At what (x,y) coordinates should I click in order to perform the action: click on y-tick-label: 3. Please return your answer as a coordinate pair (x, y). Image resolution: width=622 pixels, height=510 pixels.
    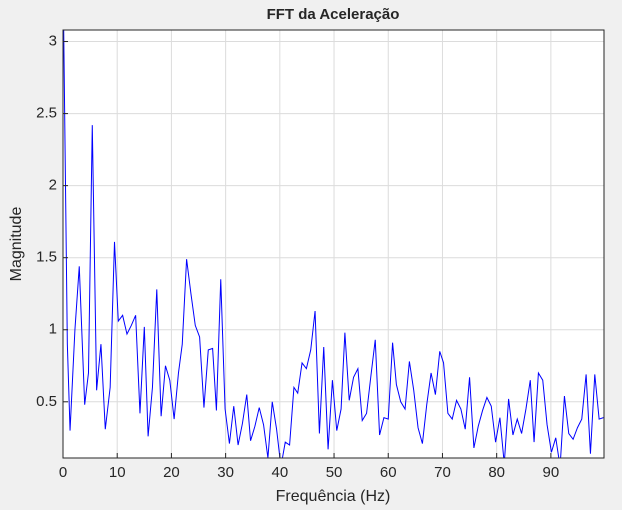
    Looking at the image, I should click on (53, 40).